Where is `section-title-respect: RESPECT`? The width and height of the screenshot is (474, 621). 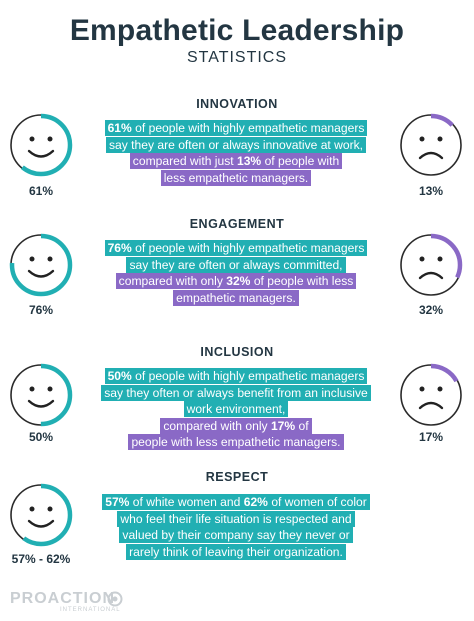 section-title-respect: RESPECT is located at coordinates (237, 477).